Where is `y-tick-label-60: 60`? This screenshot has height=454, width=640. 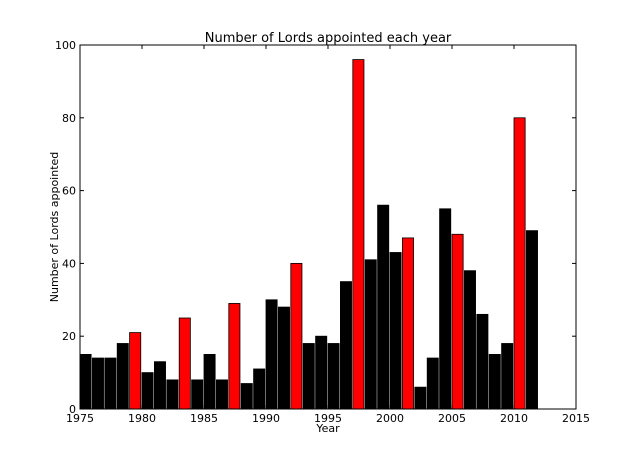
y-tick-label-60: 60 is located at coordinates (69, 191).